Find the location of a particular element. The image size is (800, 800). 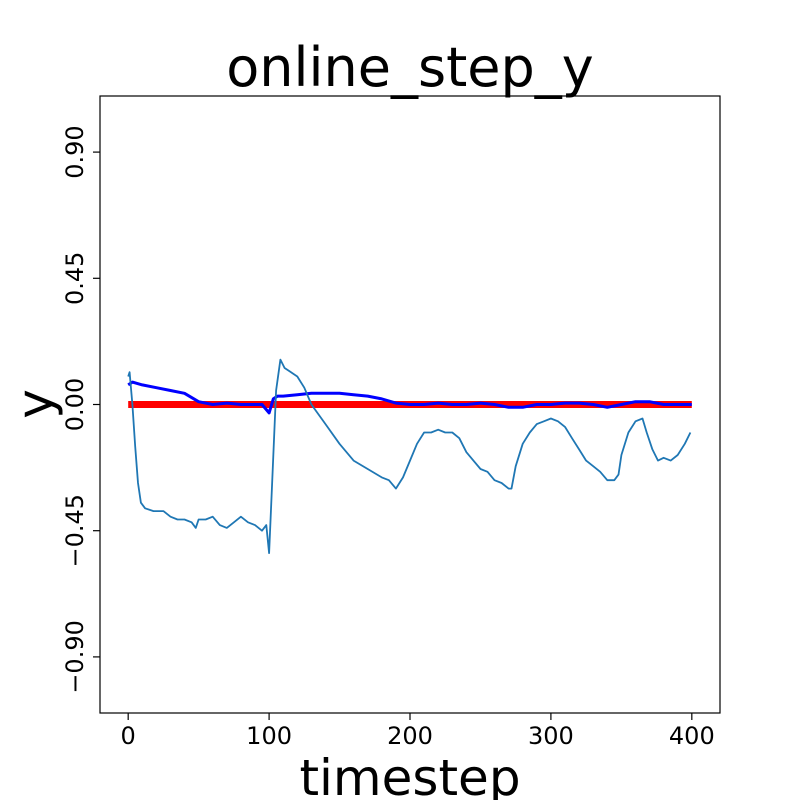

y-axis-label: y is located at coordinates (35, 404).